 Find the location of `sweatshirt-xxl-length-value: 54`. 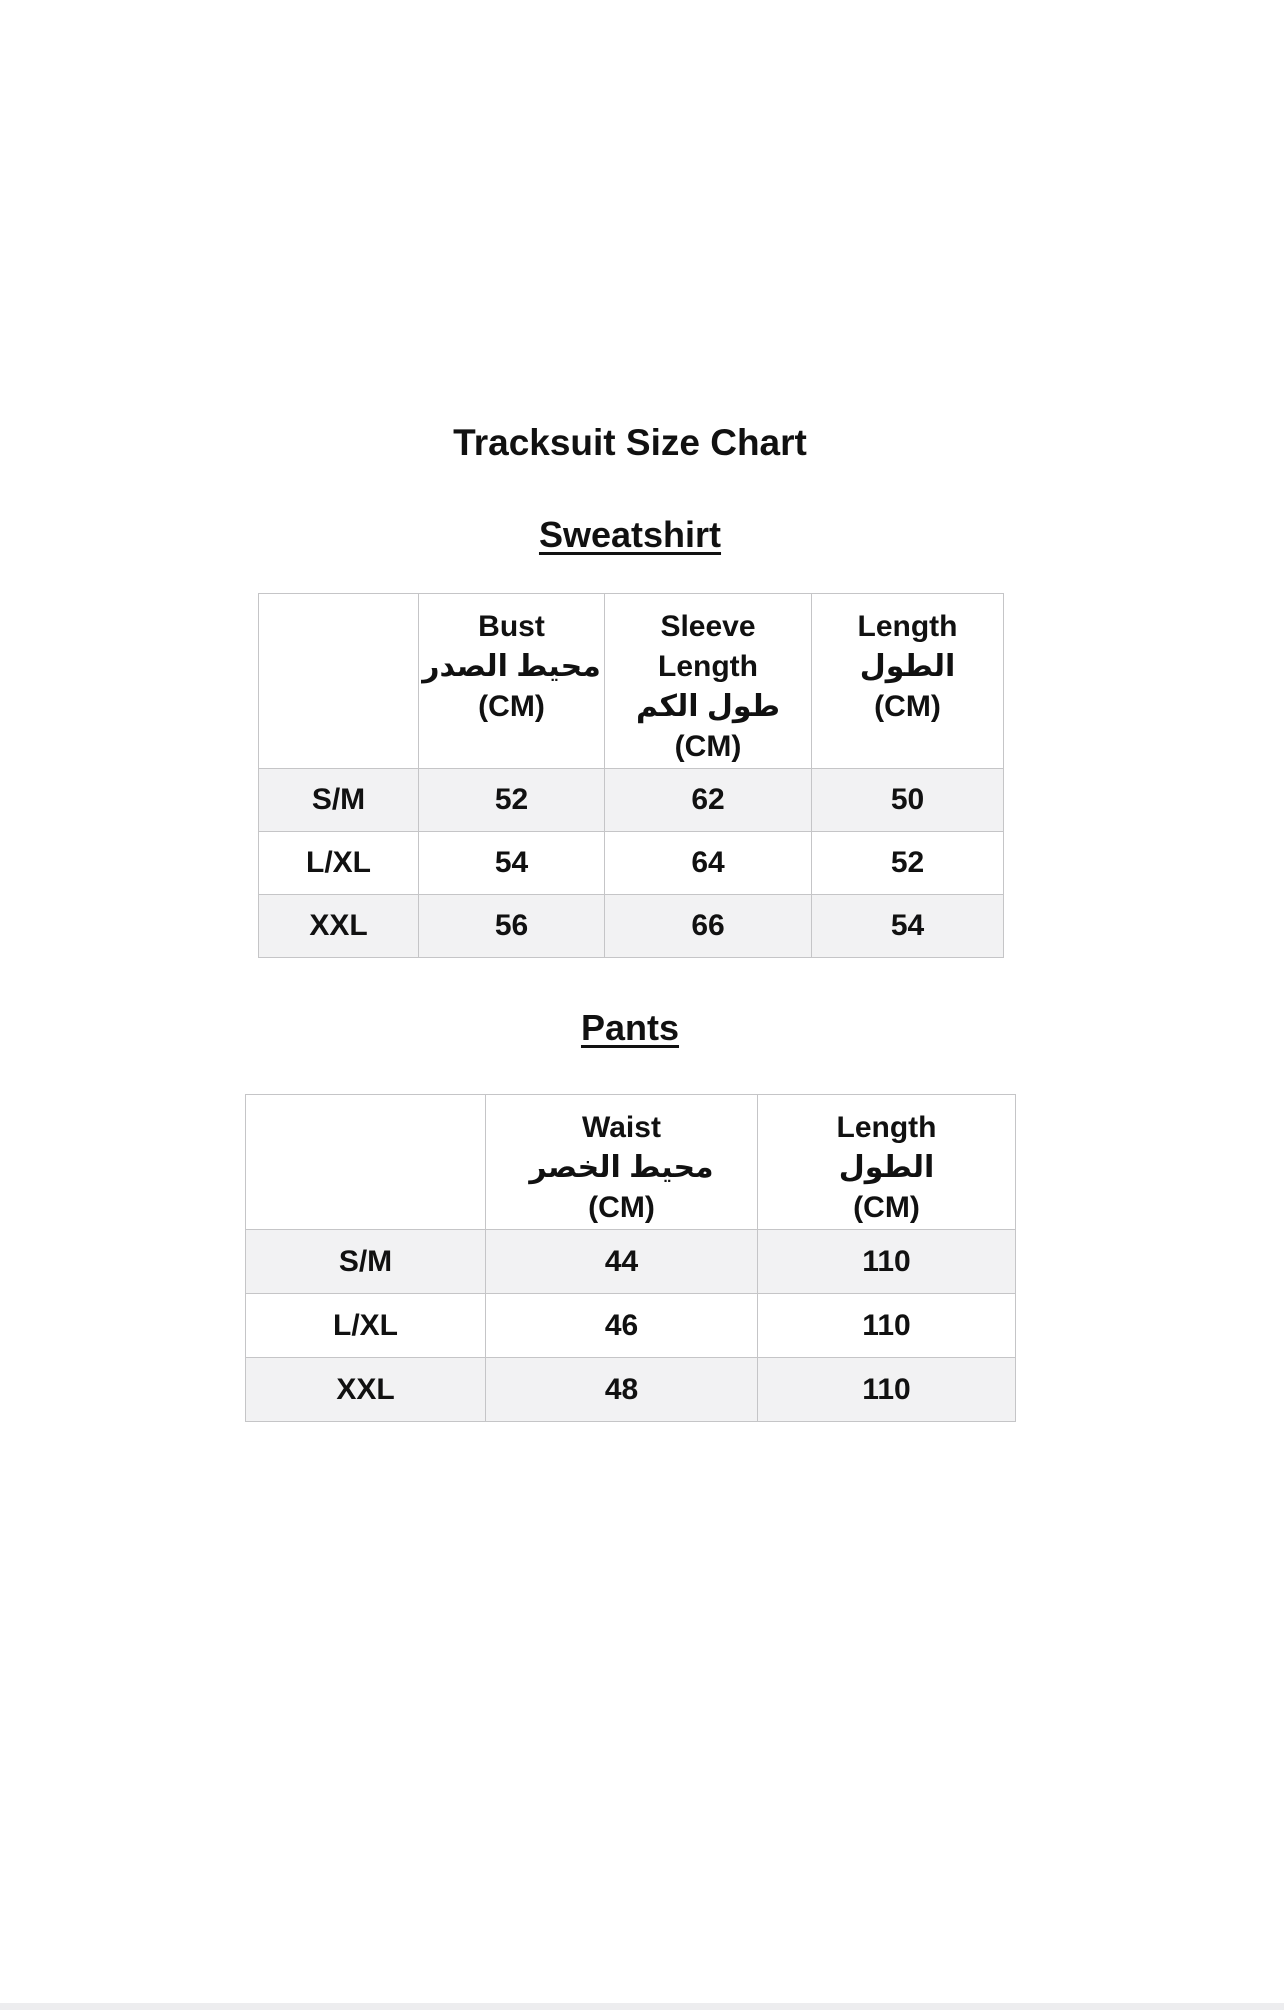

sweatshirt-xxl-length-value: 54 is located at coordinates (907, 926).